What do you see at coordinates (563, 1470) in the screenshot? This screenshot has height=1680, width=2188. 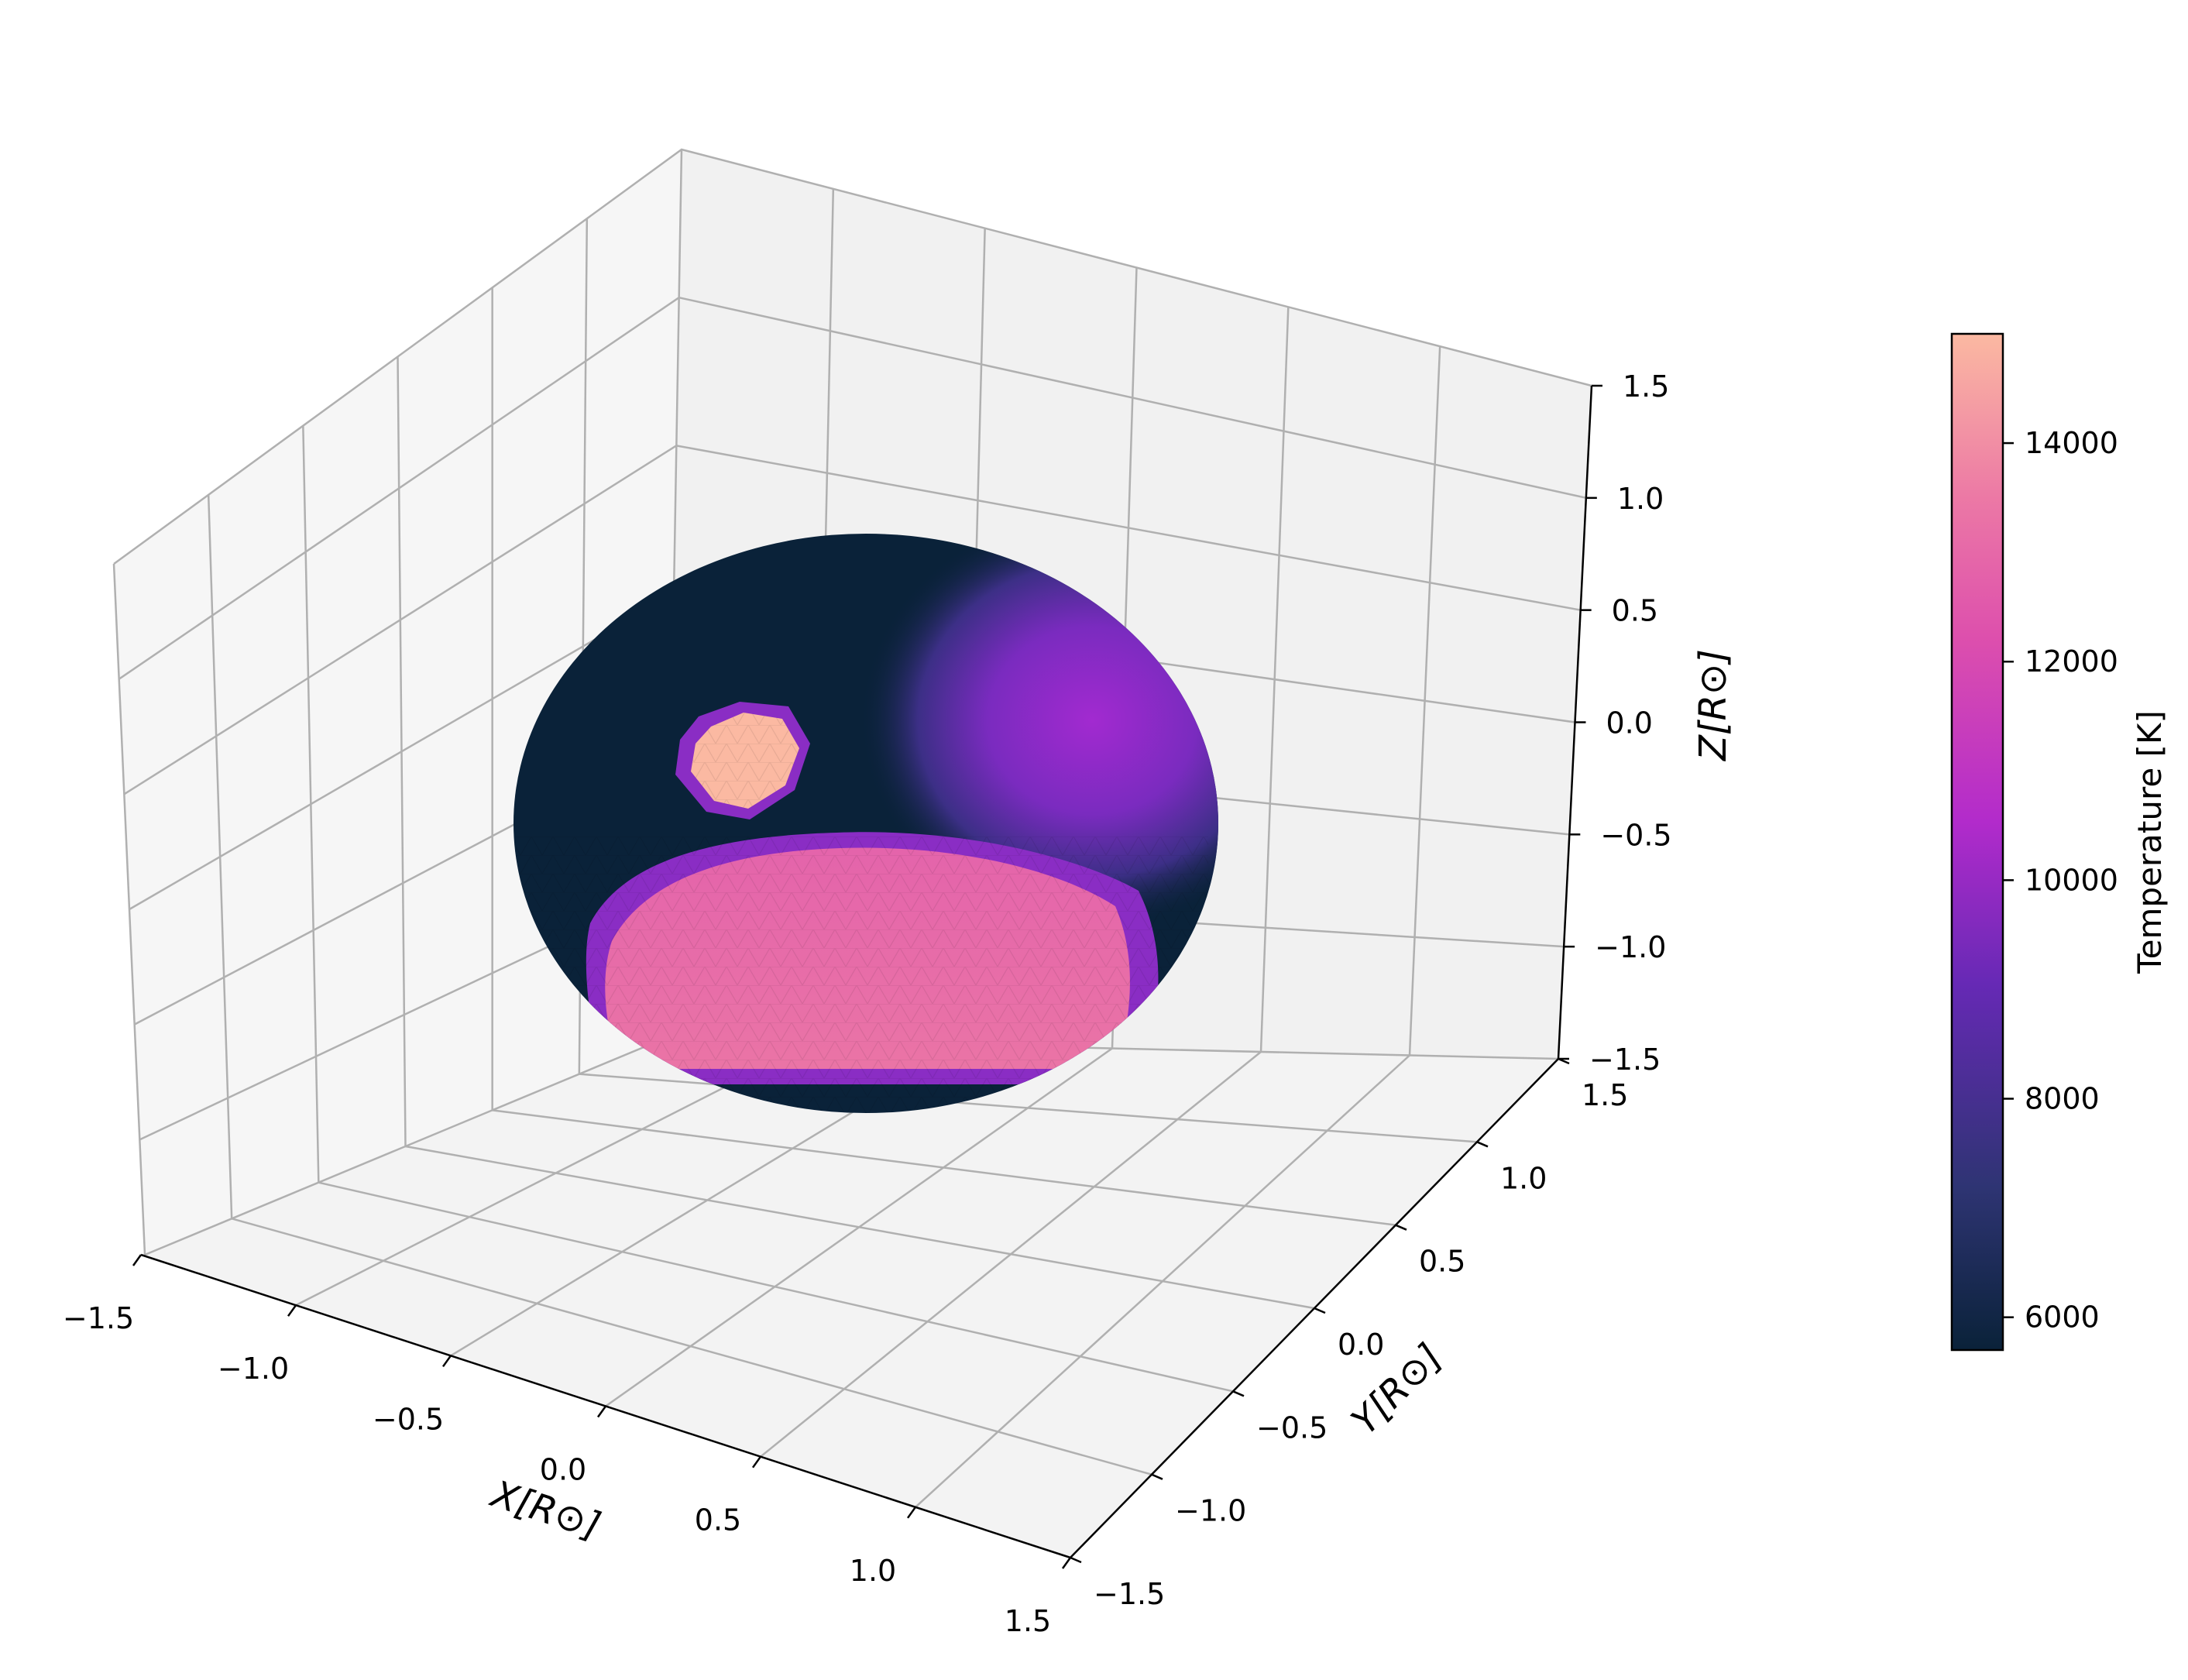 I see `x-tick-label: 0.0` at bounding box center [563, 1470].